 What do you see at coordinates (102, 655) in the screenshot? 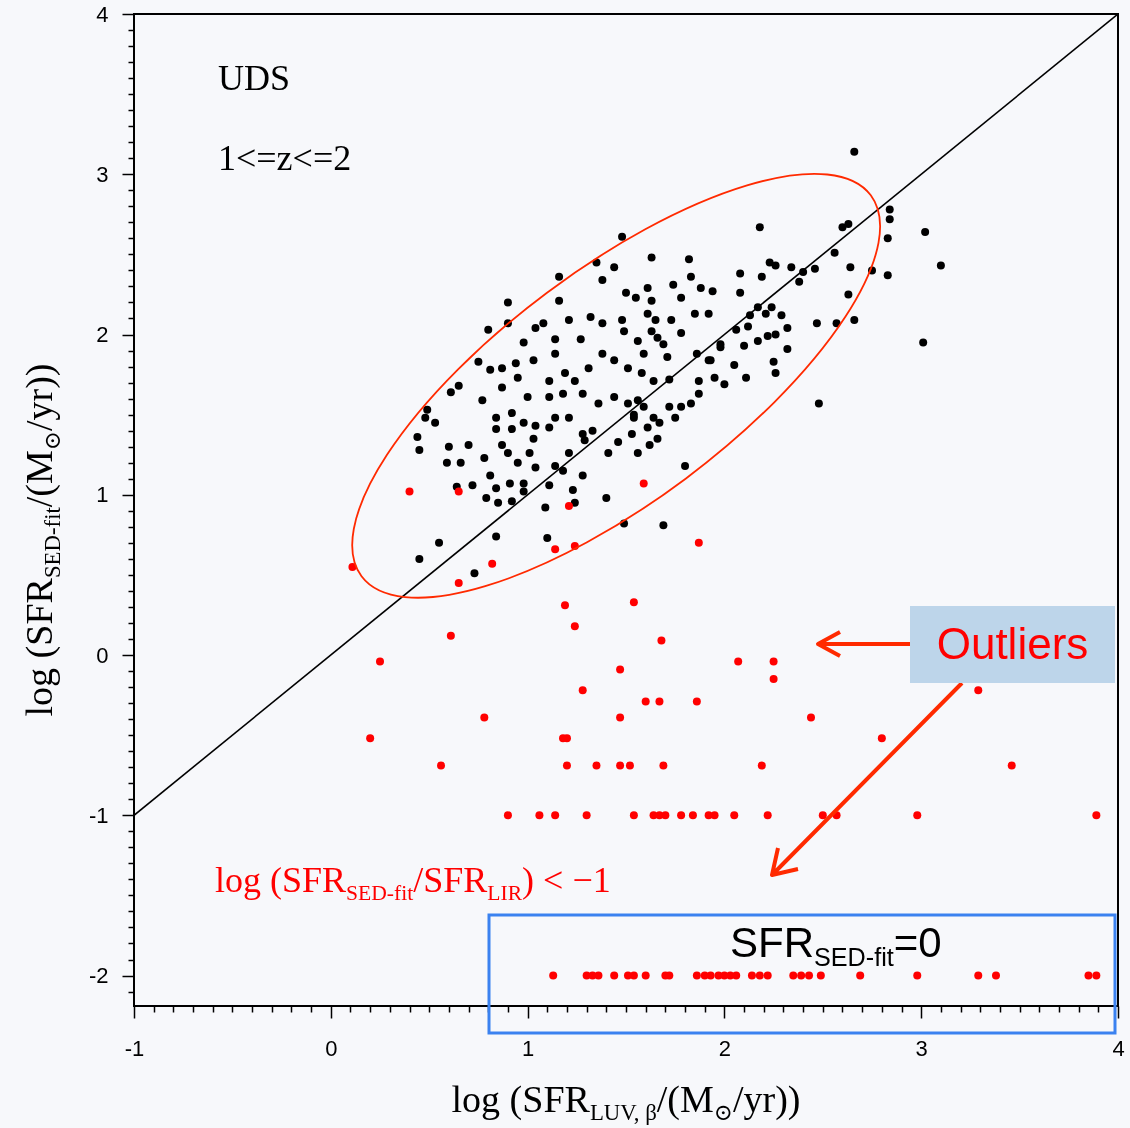
I see `y-tick-label: 0` at bounding box center [102, 655].